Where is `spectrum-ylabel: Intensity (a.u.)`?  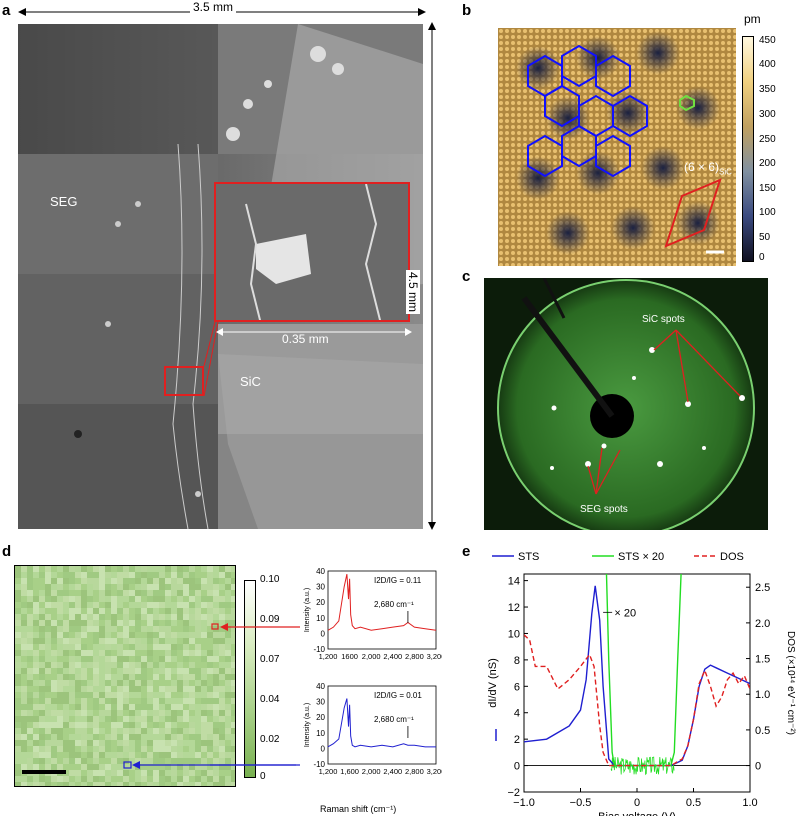 spectrum-ylabel: Intensity (a.u.) is located at coordinates (307, 610).